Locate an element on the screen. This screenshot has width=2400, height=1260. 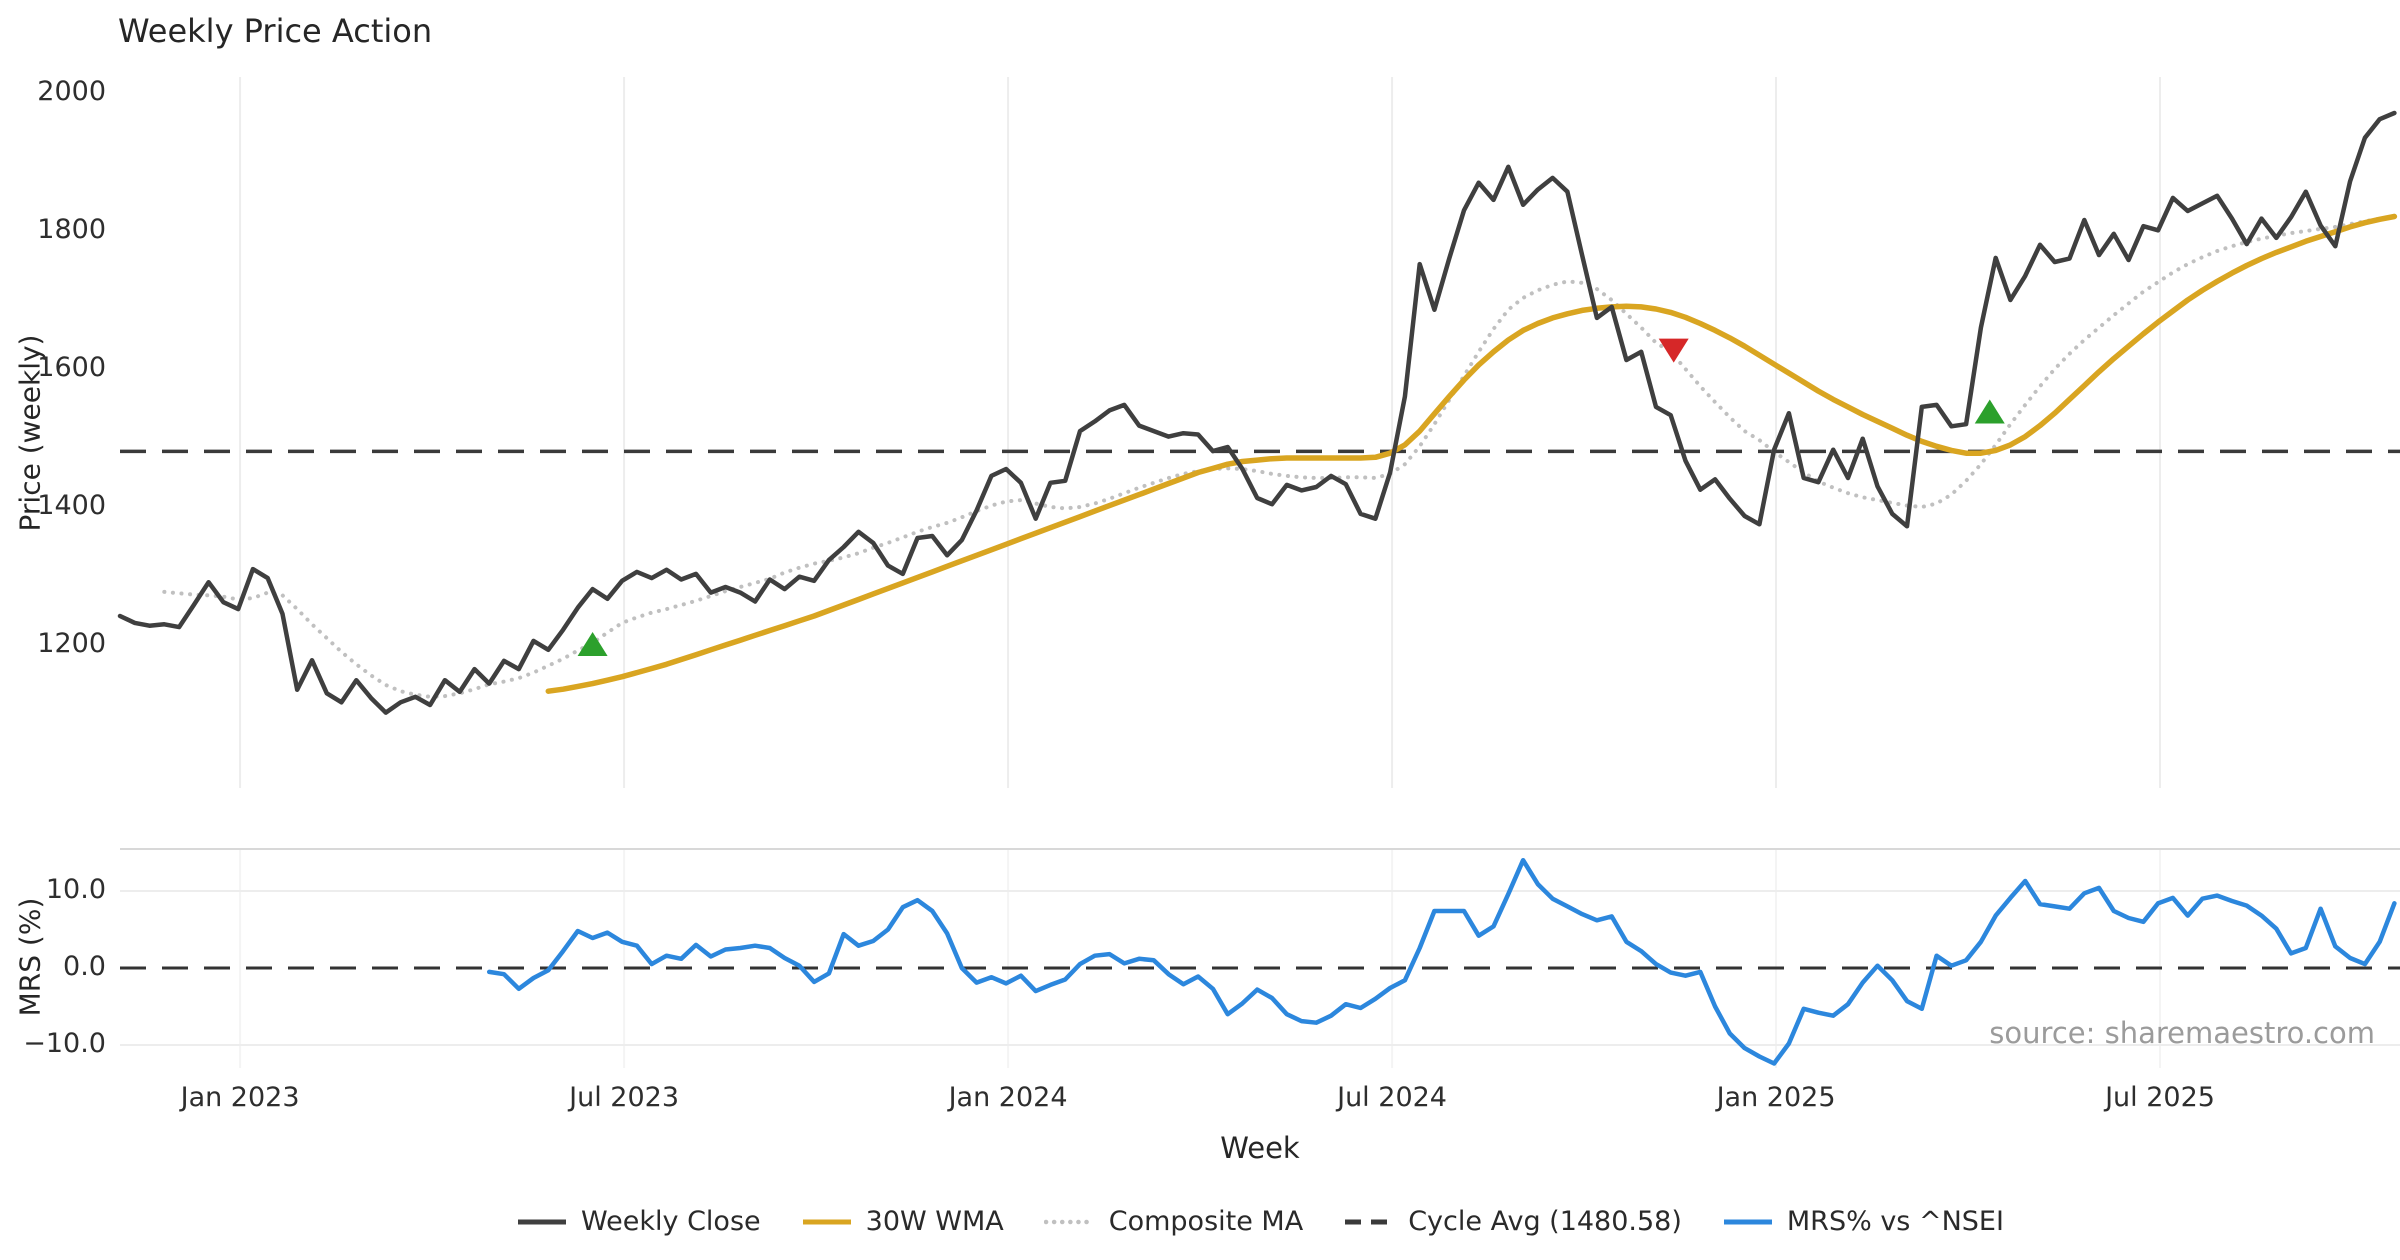
sell-signal-marker is located at coordinates (1673, 350).